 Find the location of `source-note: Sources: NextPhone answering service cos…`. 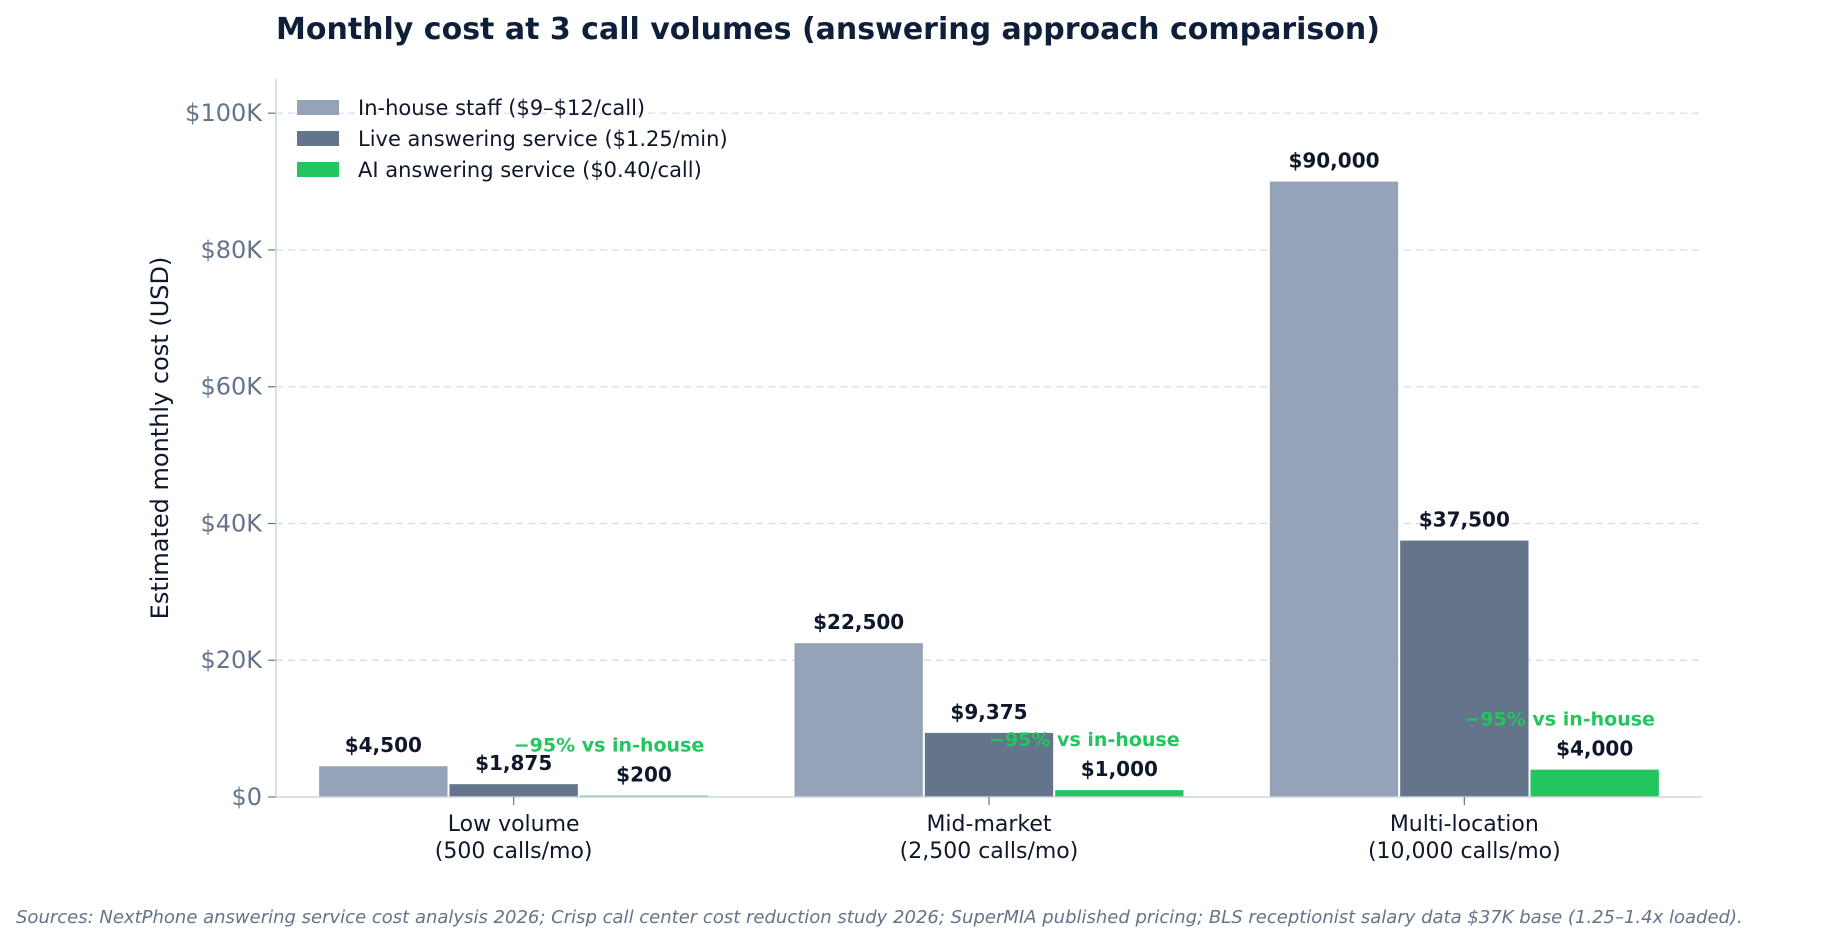

source-note: Sources: NextPhone answering service cos… is located at coordinates (879, 917).